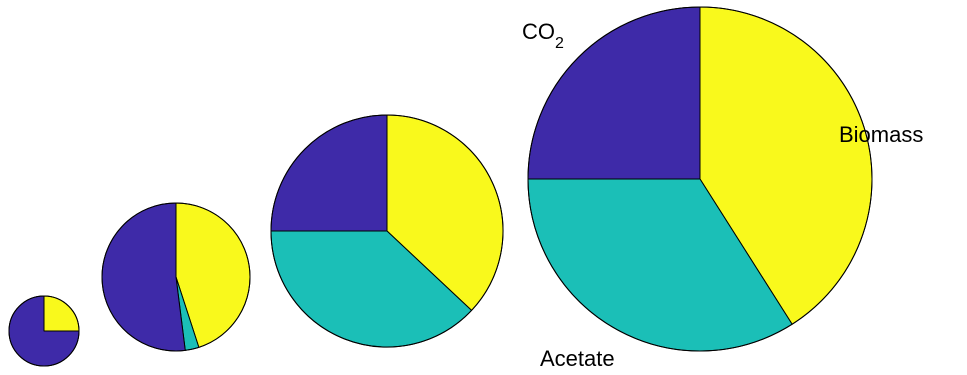 The image size is (967, 375). What do you see at coordinates (44, 331) in the screenshot?
I see `pie-1-outline` at bounding box center [44, 331].